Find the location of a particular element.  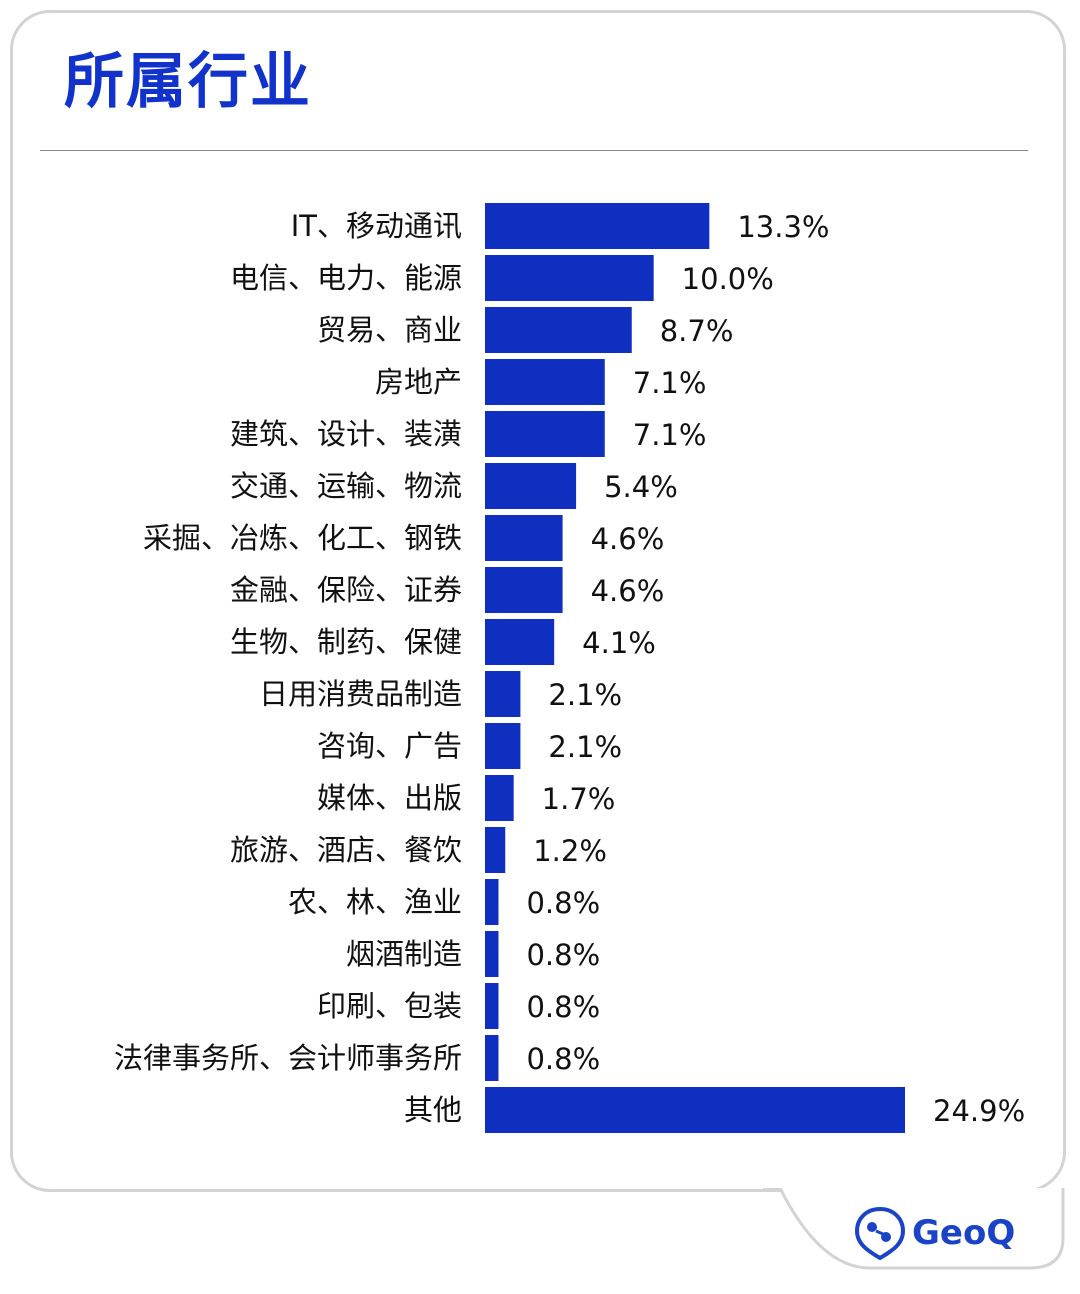

category-label: 旅游、酒店、餐饮 is located at coordinates (346, 850).